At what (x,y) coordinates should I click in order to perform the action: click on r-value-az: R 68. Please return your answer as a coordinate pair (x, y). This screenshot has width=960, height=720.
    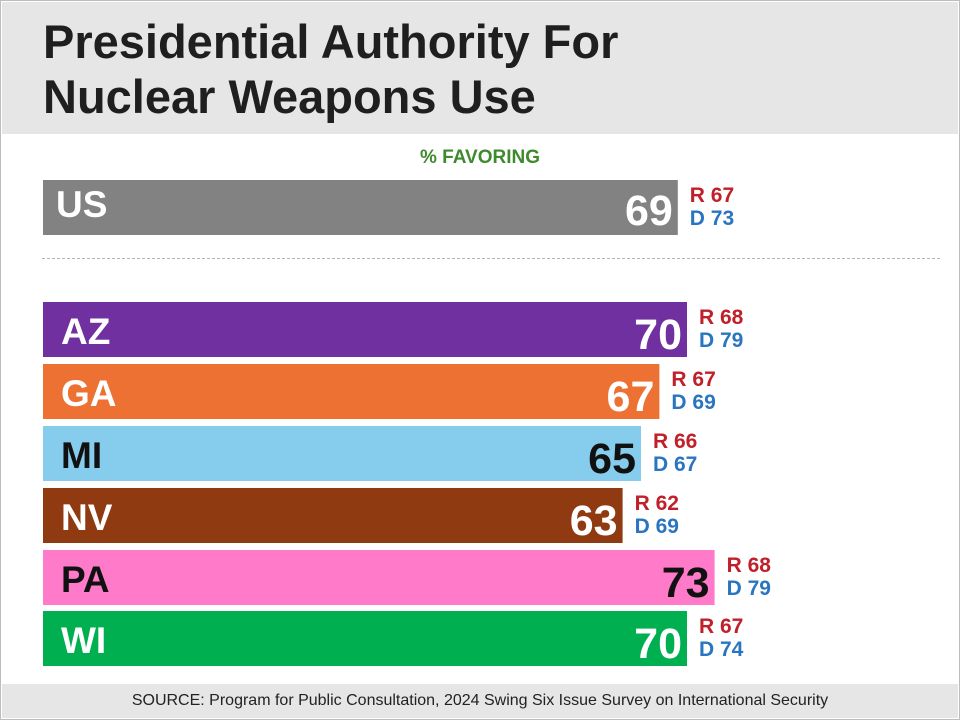
    Looking at the image, I should click on (721, 317).